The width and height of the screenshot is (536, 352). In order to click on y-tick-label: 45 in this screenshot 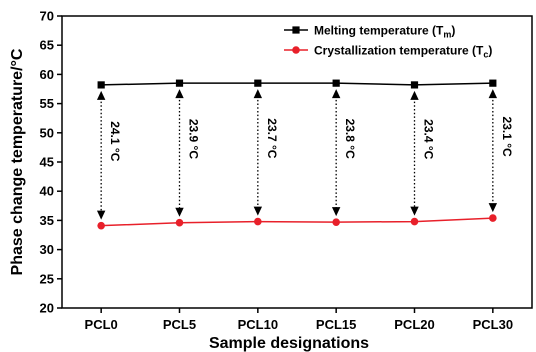, I will do `click(47, 162)`.